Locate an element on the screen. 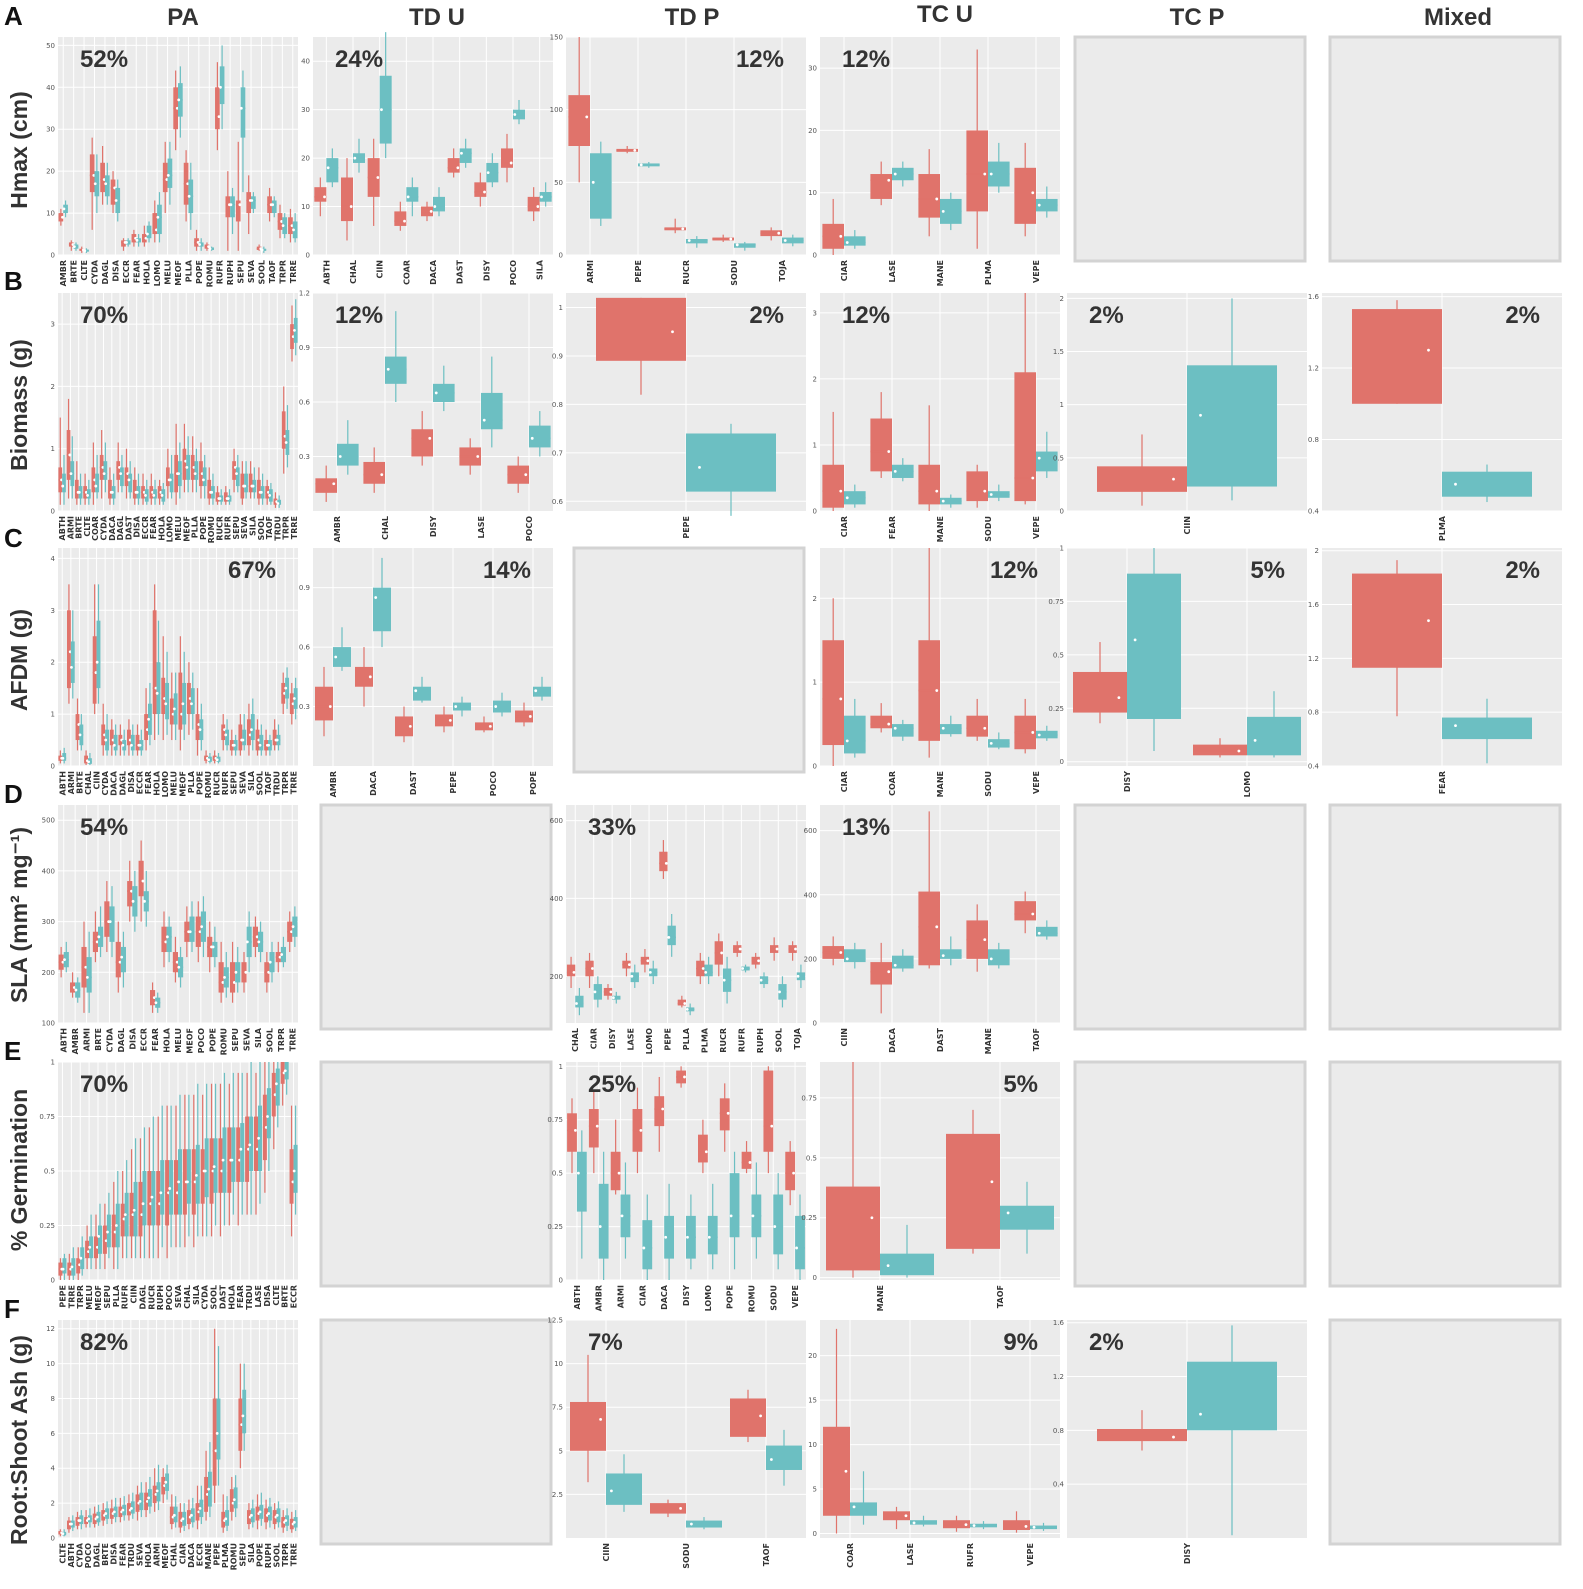 Image resolution: width=1583 pixels, height=1589 pixels. box-row2-pa-hola-teal is located at coordinates (158, 677).